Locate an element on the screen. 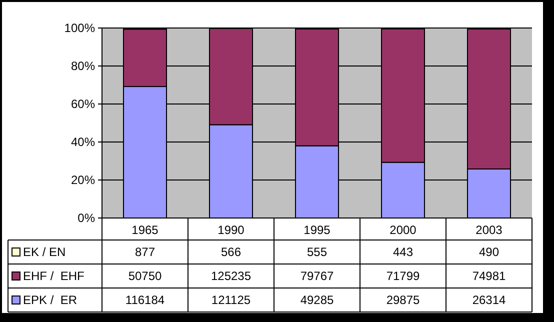 This screenshot has width=554, height=322. y-tick-label: 100% is located at coordinates (80, 27).